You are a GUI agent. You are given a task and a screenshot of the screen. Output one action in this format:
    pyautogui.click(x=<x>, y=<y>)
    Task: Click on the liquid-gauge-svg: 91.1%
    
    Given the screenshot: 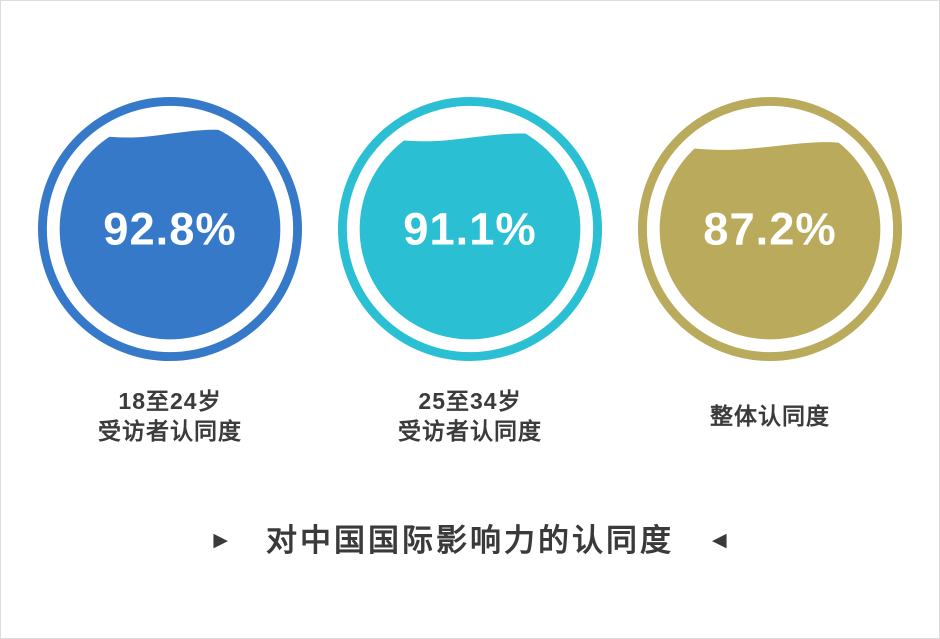 What is the action you would take?
    pyautogui.click(x=470, y=229)
    